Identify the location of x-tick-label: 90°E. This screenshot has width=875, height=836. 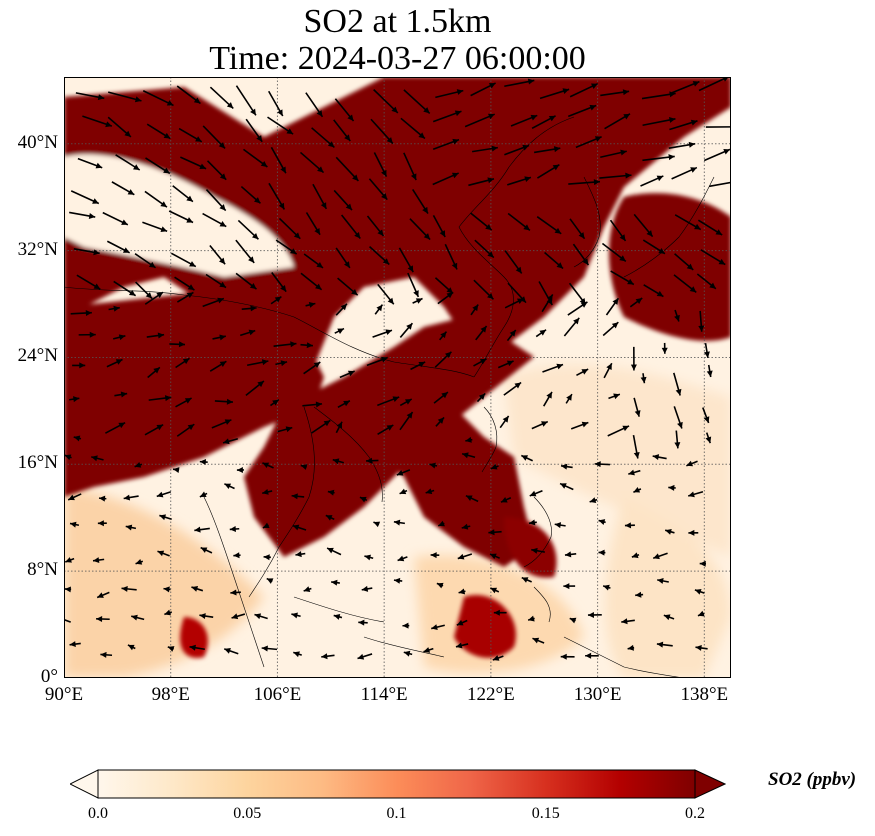
(64, 694).